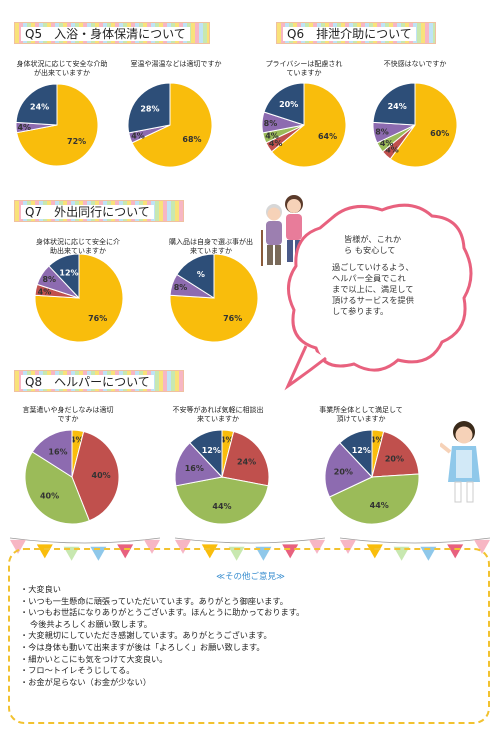  What do you see at coordinates (62, 68) in the screenshot?
I see `chart-title-q5-1: 身体状況に応じて安全な介助が出来ていますか` at bounding box center [62, 68].